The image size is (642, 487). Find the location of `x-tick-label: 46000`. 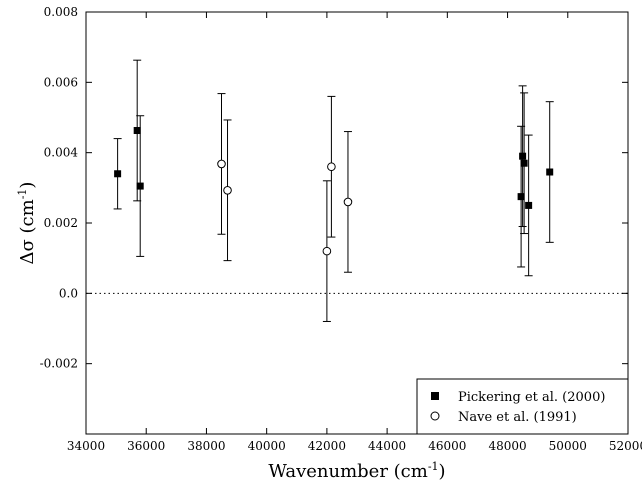

x-tick-label: 46000 is located at coordinates (447, 446).